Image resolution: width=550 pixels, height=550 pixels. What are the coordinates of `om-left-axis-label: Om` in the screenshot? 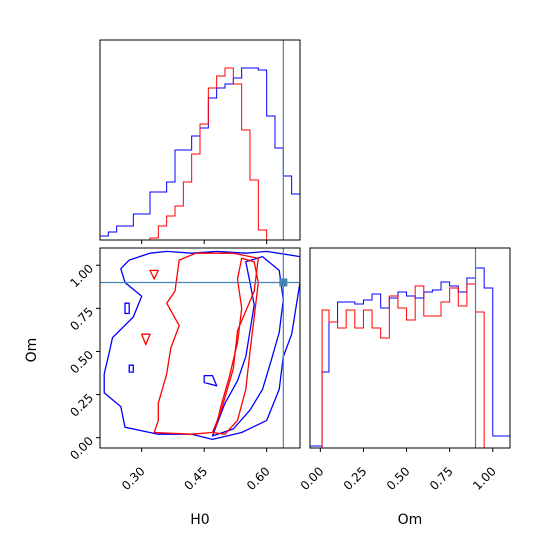 It's located at (32, 350).